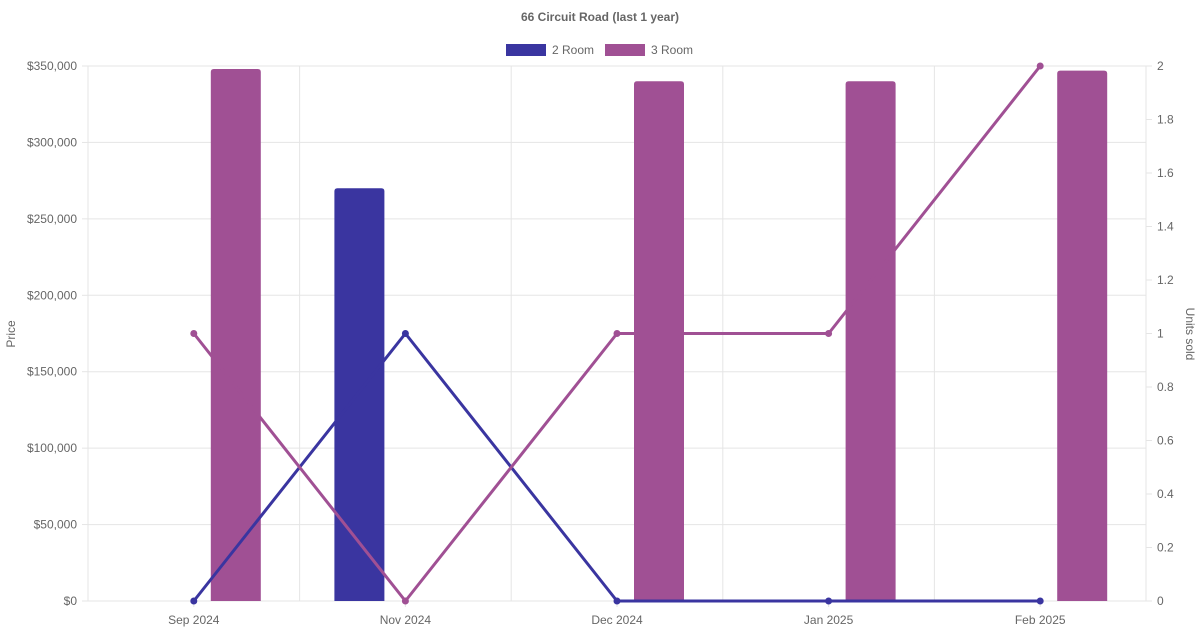  I want to click on y2-tick-label: 1, so click(1160, 334).